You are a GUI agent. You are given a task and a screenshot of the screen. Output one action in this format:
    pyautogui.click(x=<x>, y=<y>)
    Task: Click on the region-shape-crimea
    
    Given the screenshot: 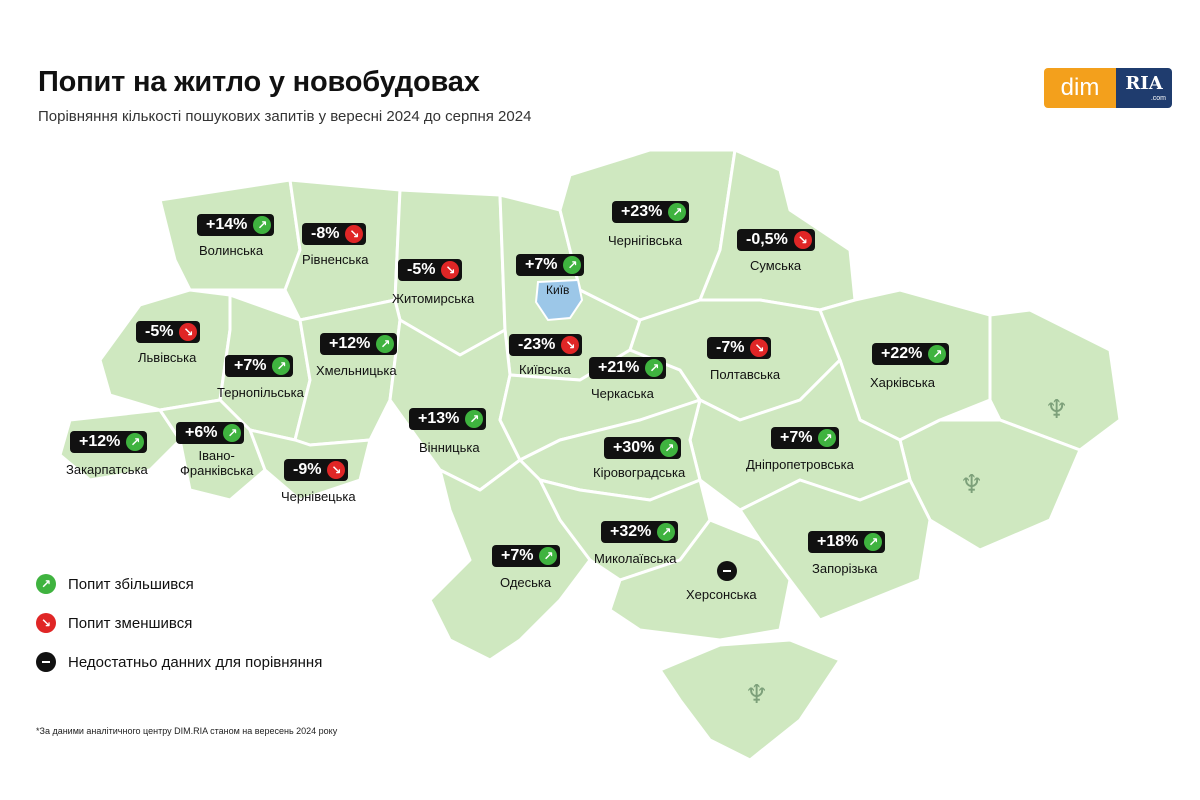 What is the action you would take?
    pyautogui.click(x=750, y=700)
    